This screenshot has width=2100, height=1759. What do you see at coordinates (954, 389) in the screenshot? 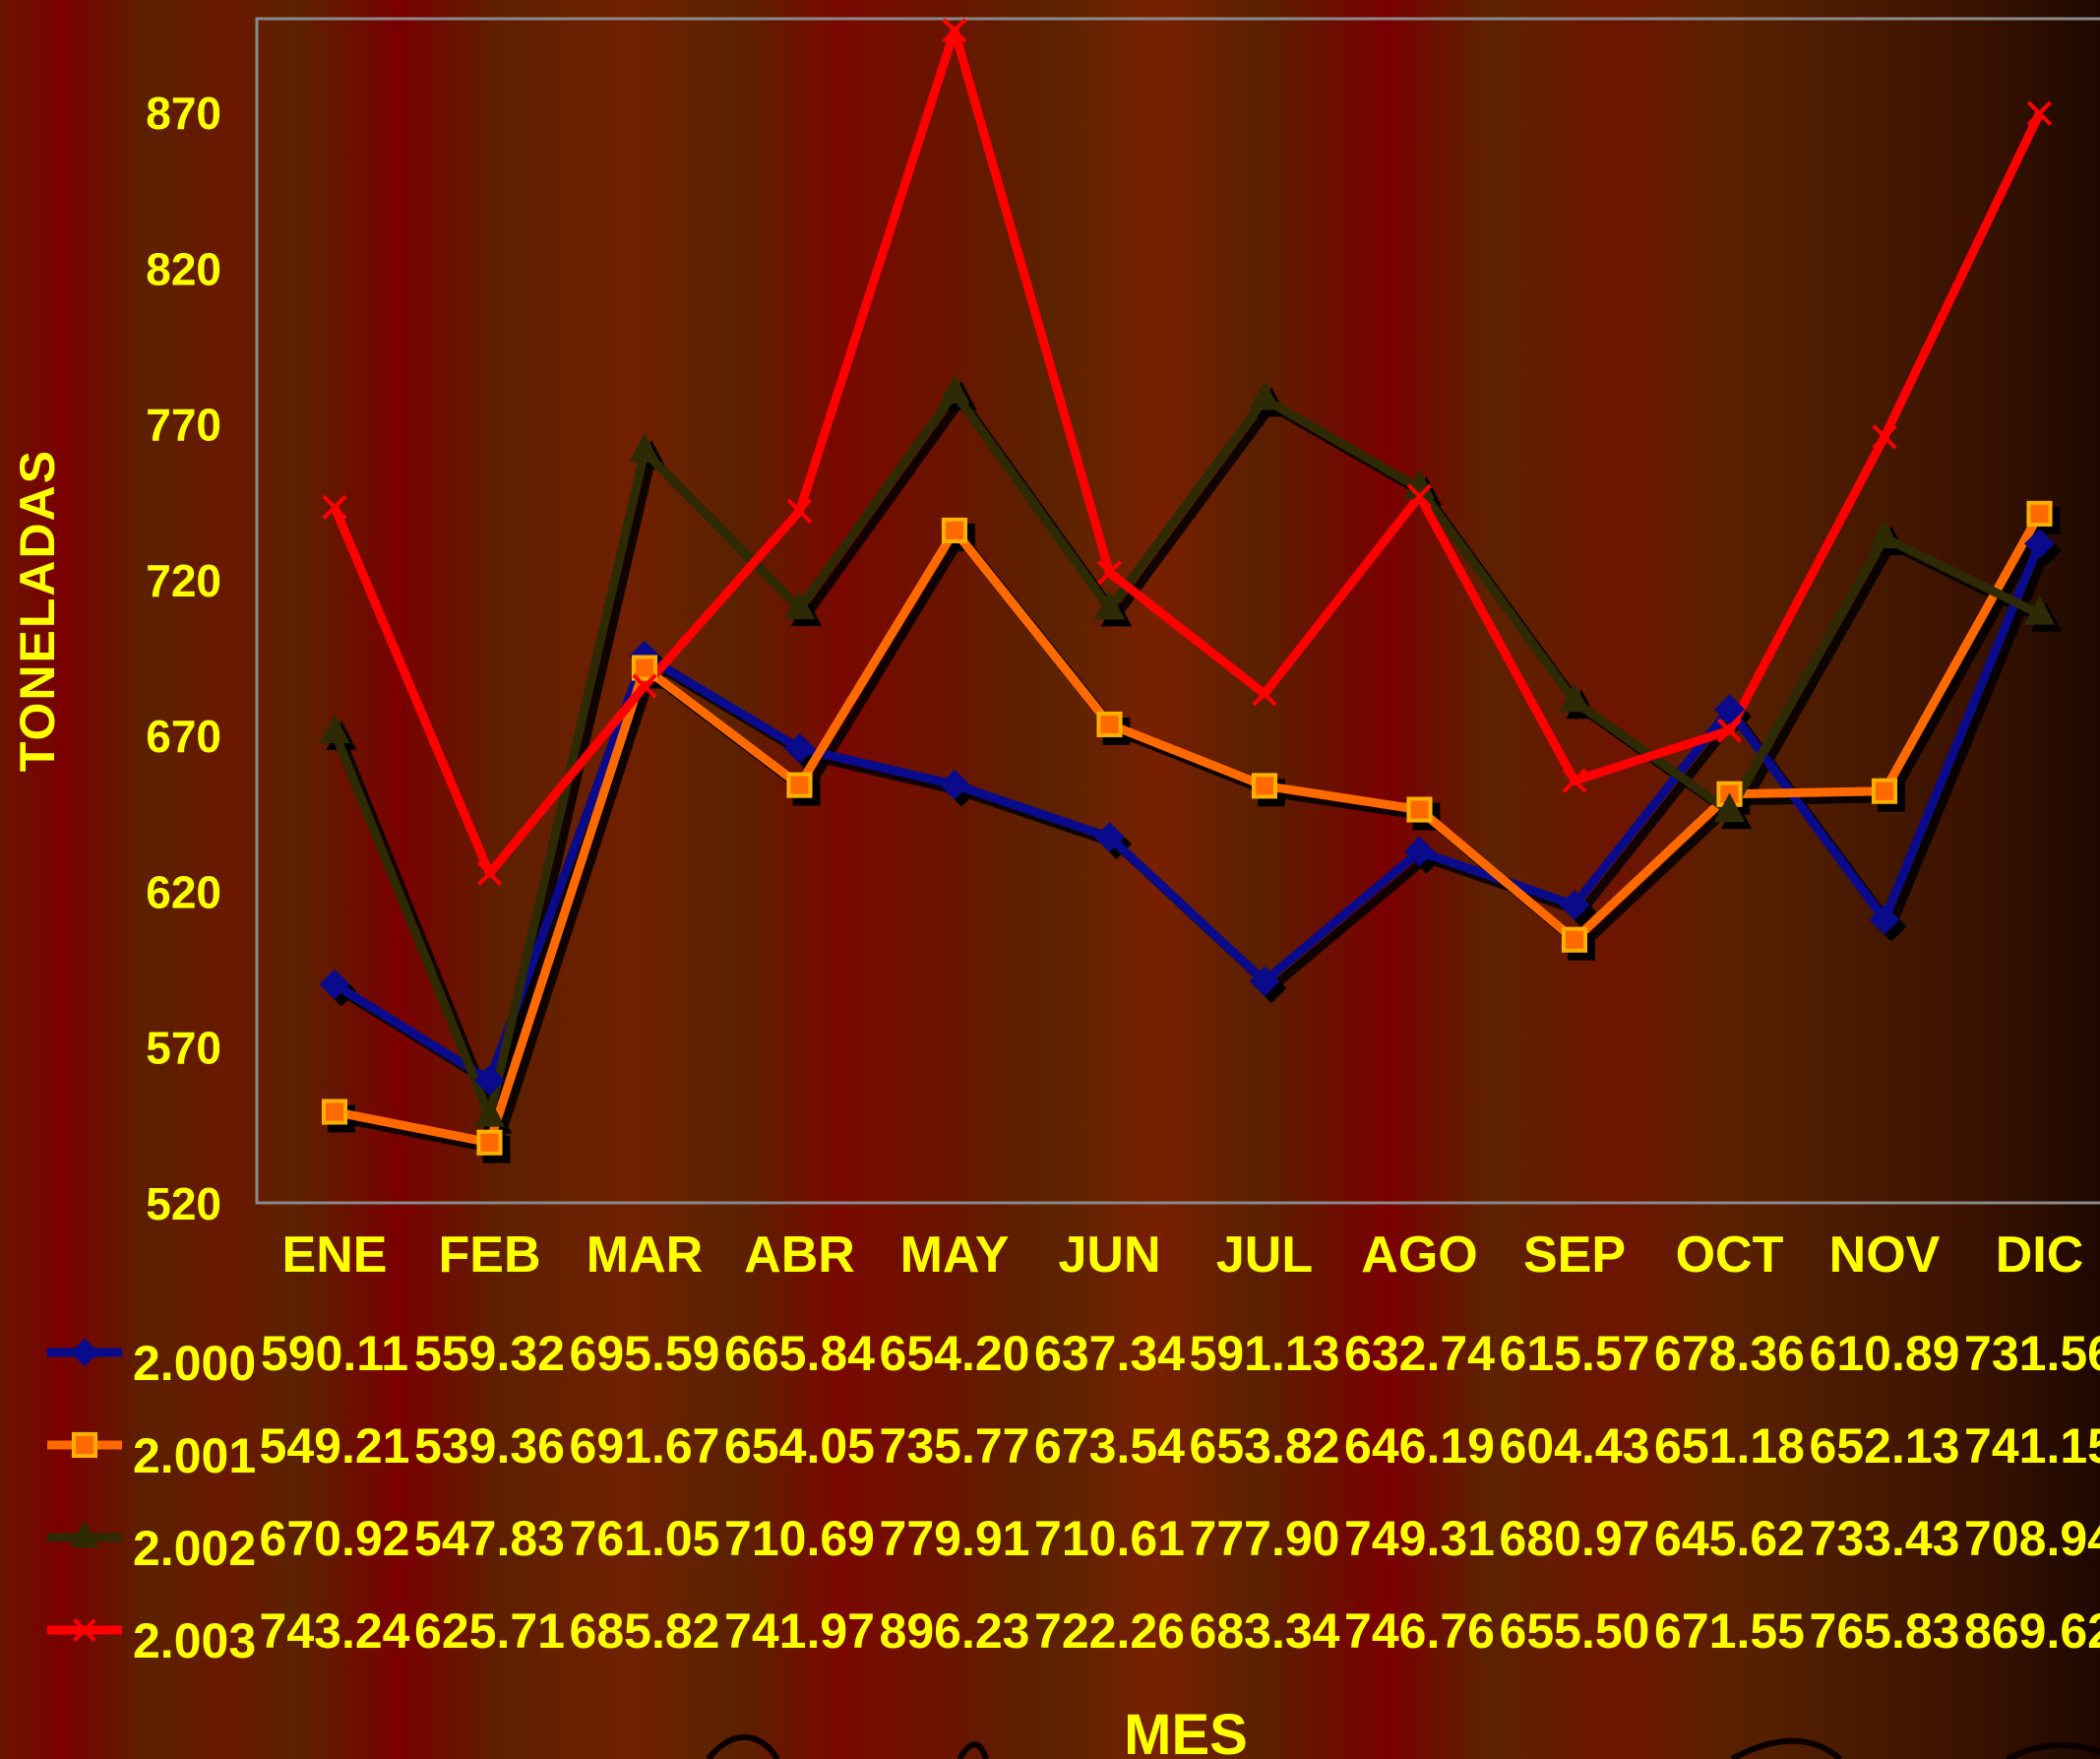
I see `series-2.002-point-MAY` at bounding box center [954, 389].